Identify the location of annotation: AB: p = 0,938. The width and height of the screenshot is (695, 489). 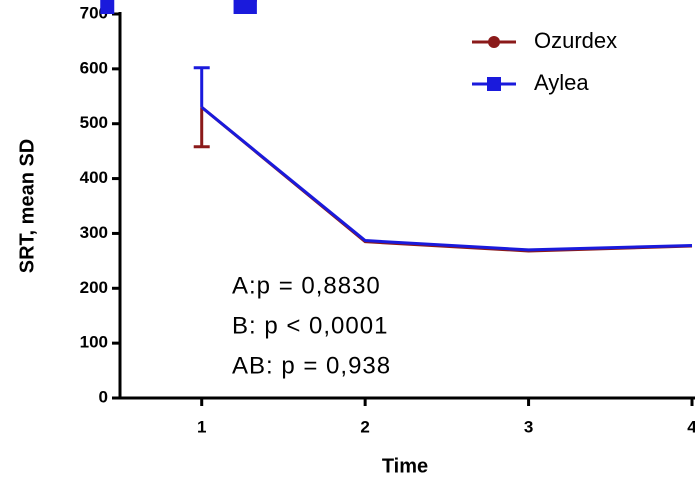
(311, 365).